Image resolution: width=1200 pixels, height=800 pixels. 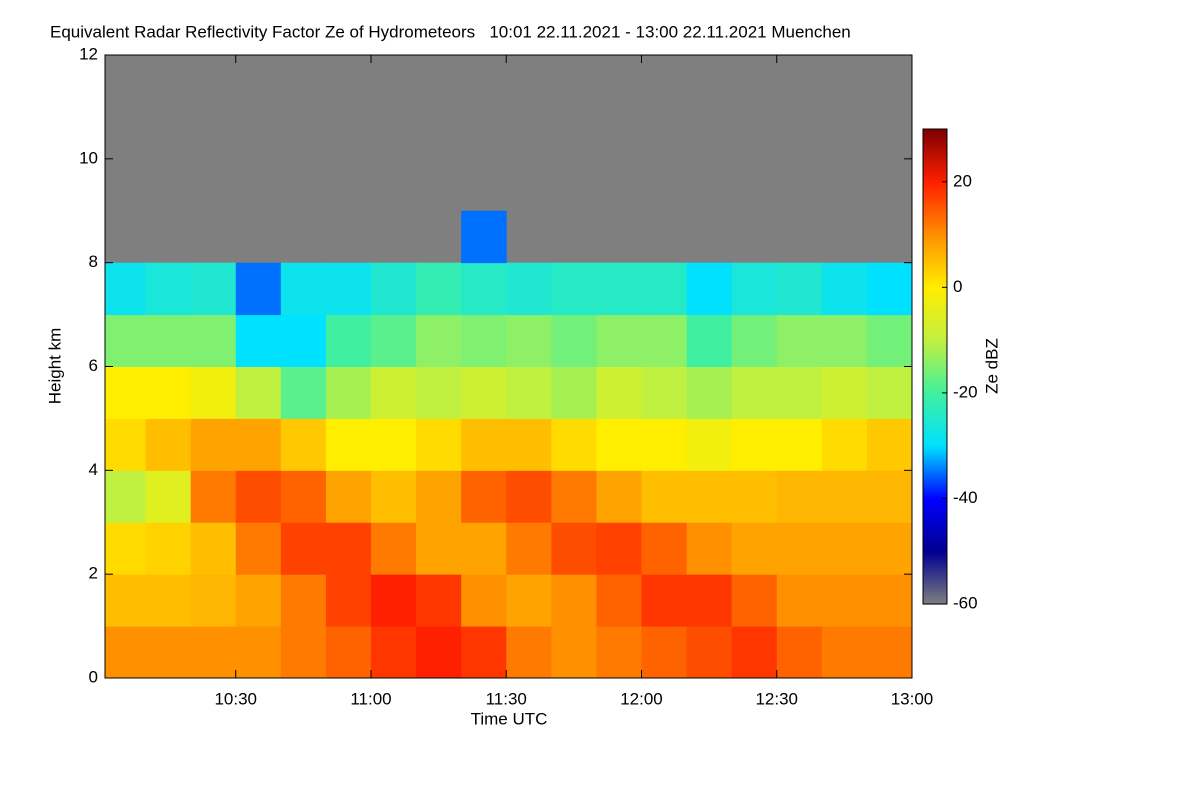 I want to click on x-tick-label: 11:00, so click(x=370, y=698).